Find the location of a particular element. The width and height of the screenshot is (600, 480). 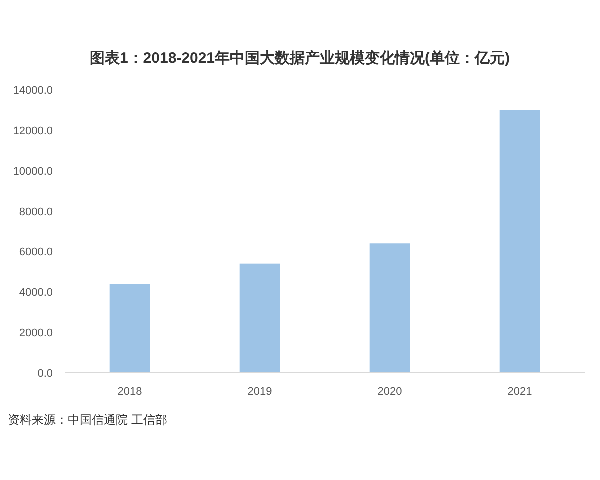

y-tick-label: 0.0 is located at coordinates (45, 374).